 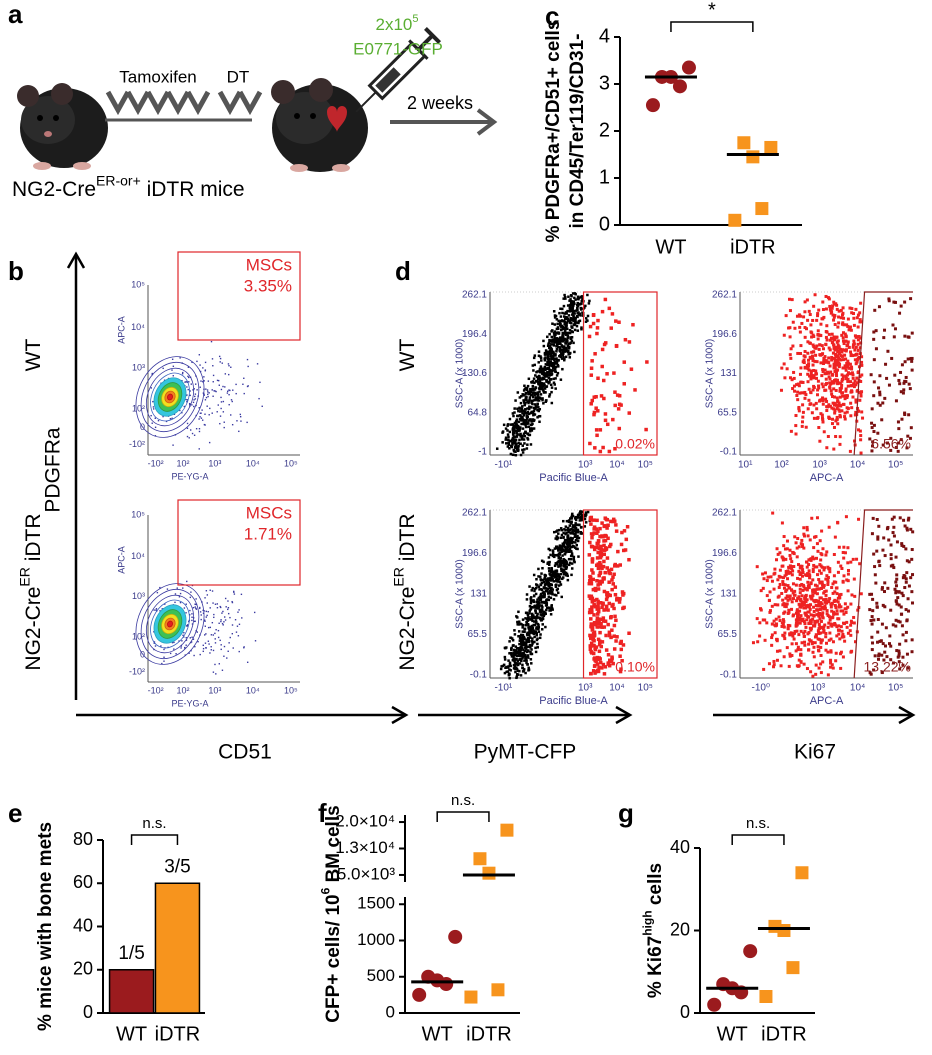 I want to click on data-point, so click(x=489, y=873).